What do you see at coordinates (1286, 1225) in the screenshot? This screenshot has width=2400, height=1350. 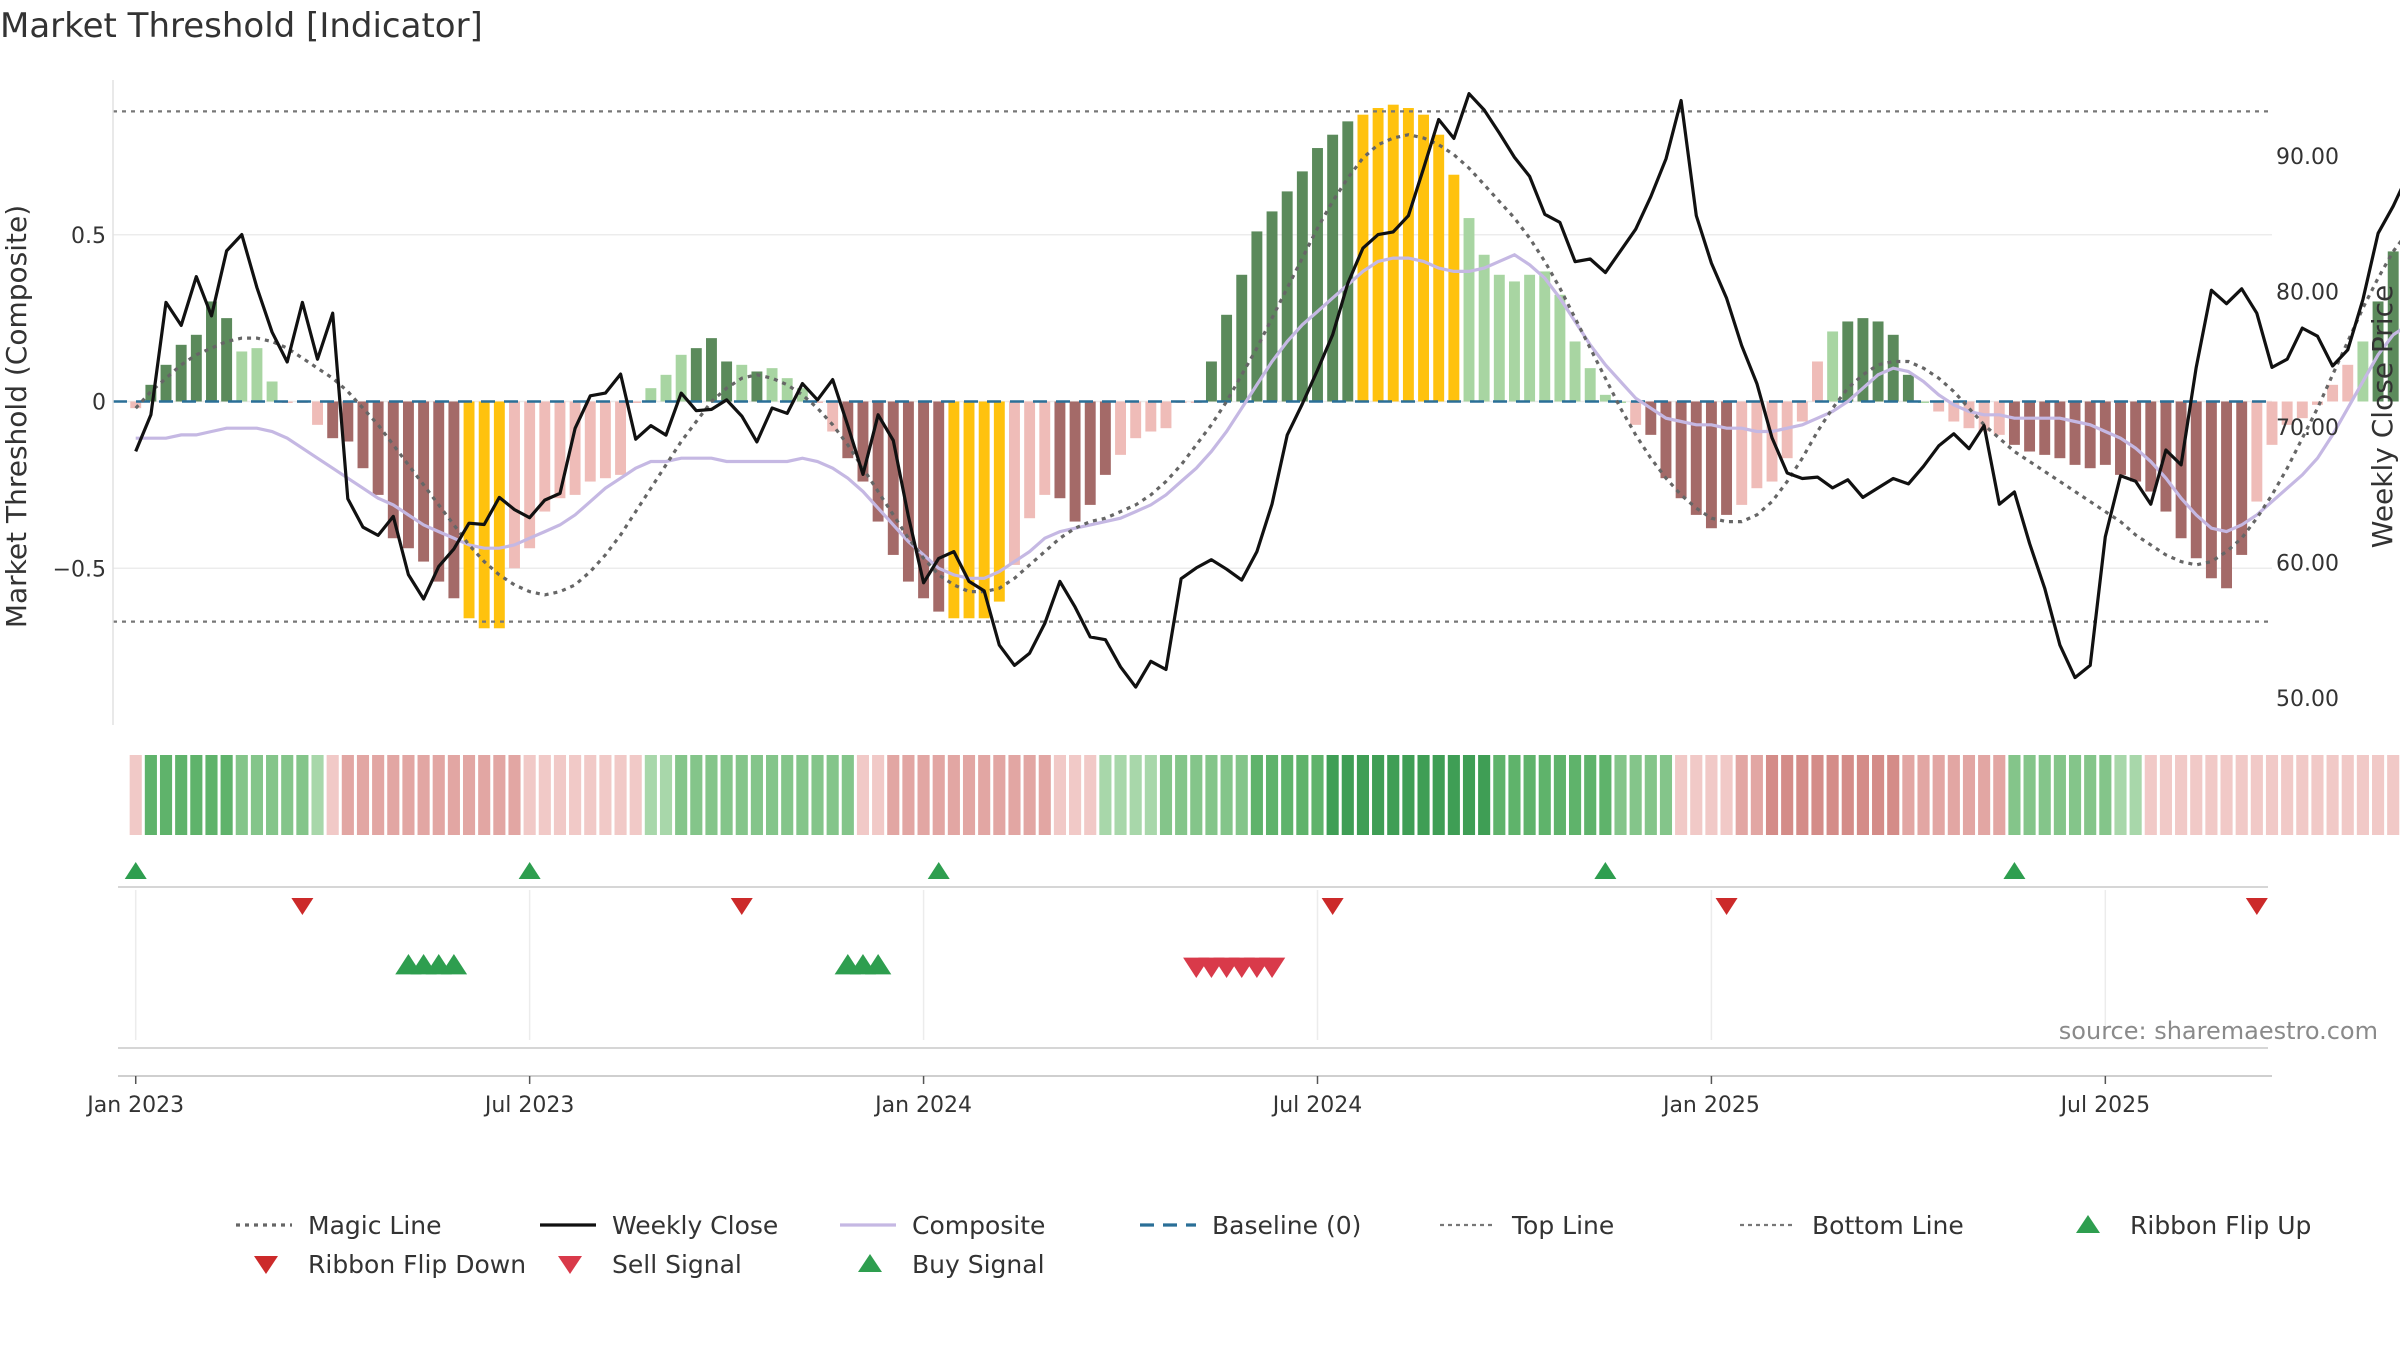 I see `legend-baseline-label: Baseline (0)` at bounding box center [1286, 1225].